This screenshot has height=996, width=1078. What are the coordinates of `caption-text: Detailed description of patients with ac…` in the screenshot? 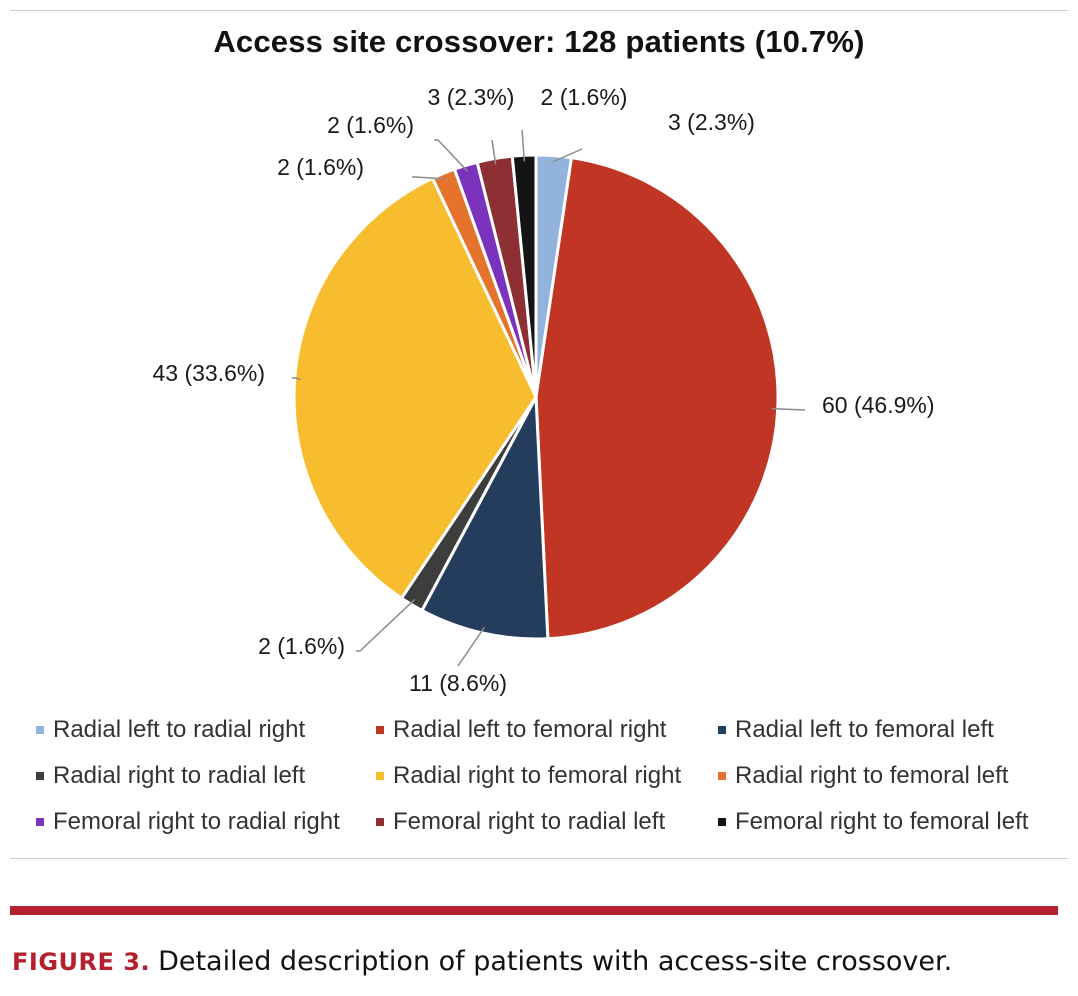 It's located at (555, 961).